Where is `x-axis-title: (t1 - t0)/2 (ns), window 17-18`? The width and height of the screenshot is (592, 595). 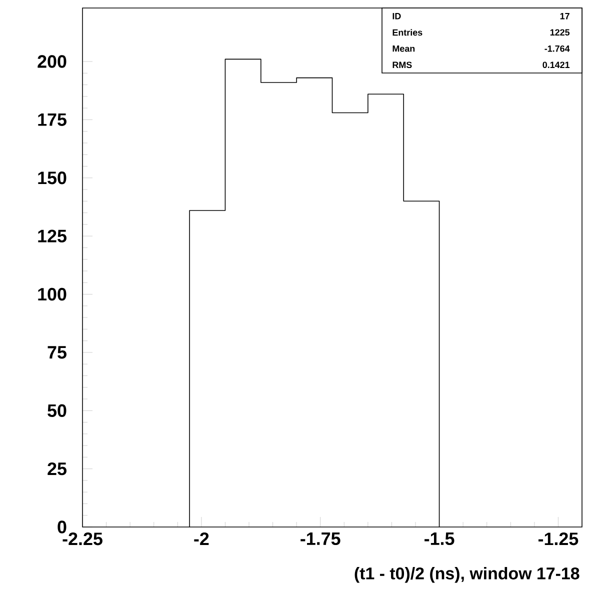
x-axis-title: (t1 - t0)/2 (ns), window 17-18 is located at coordinates (467, 575).